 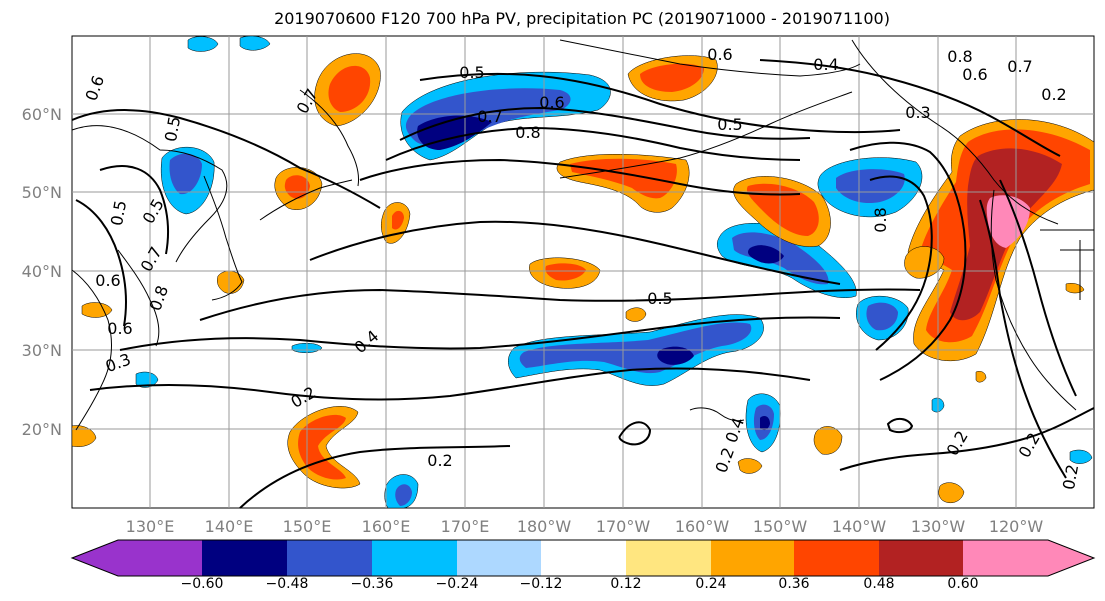 I want to click on colorbar-outline, so click(x=583, y=558).